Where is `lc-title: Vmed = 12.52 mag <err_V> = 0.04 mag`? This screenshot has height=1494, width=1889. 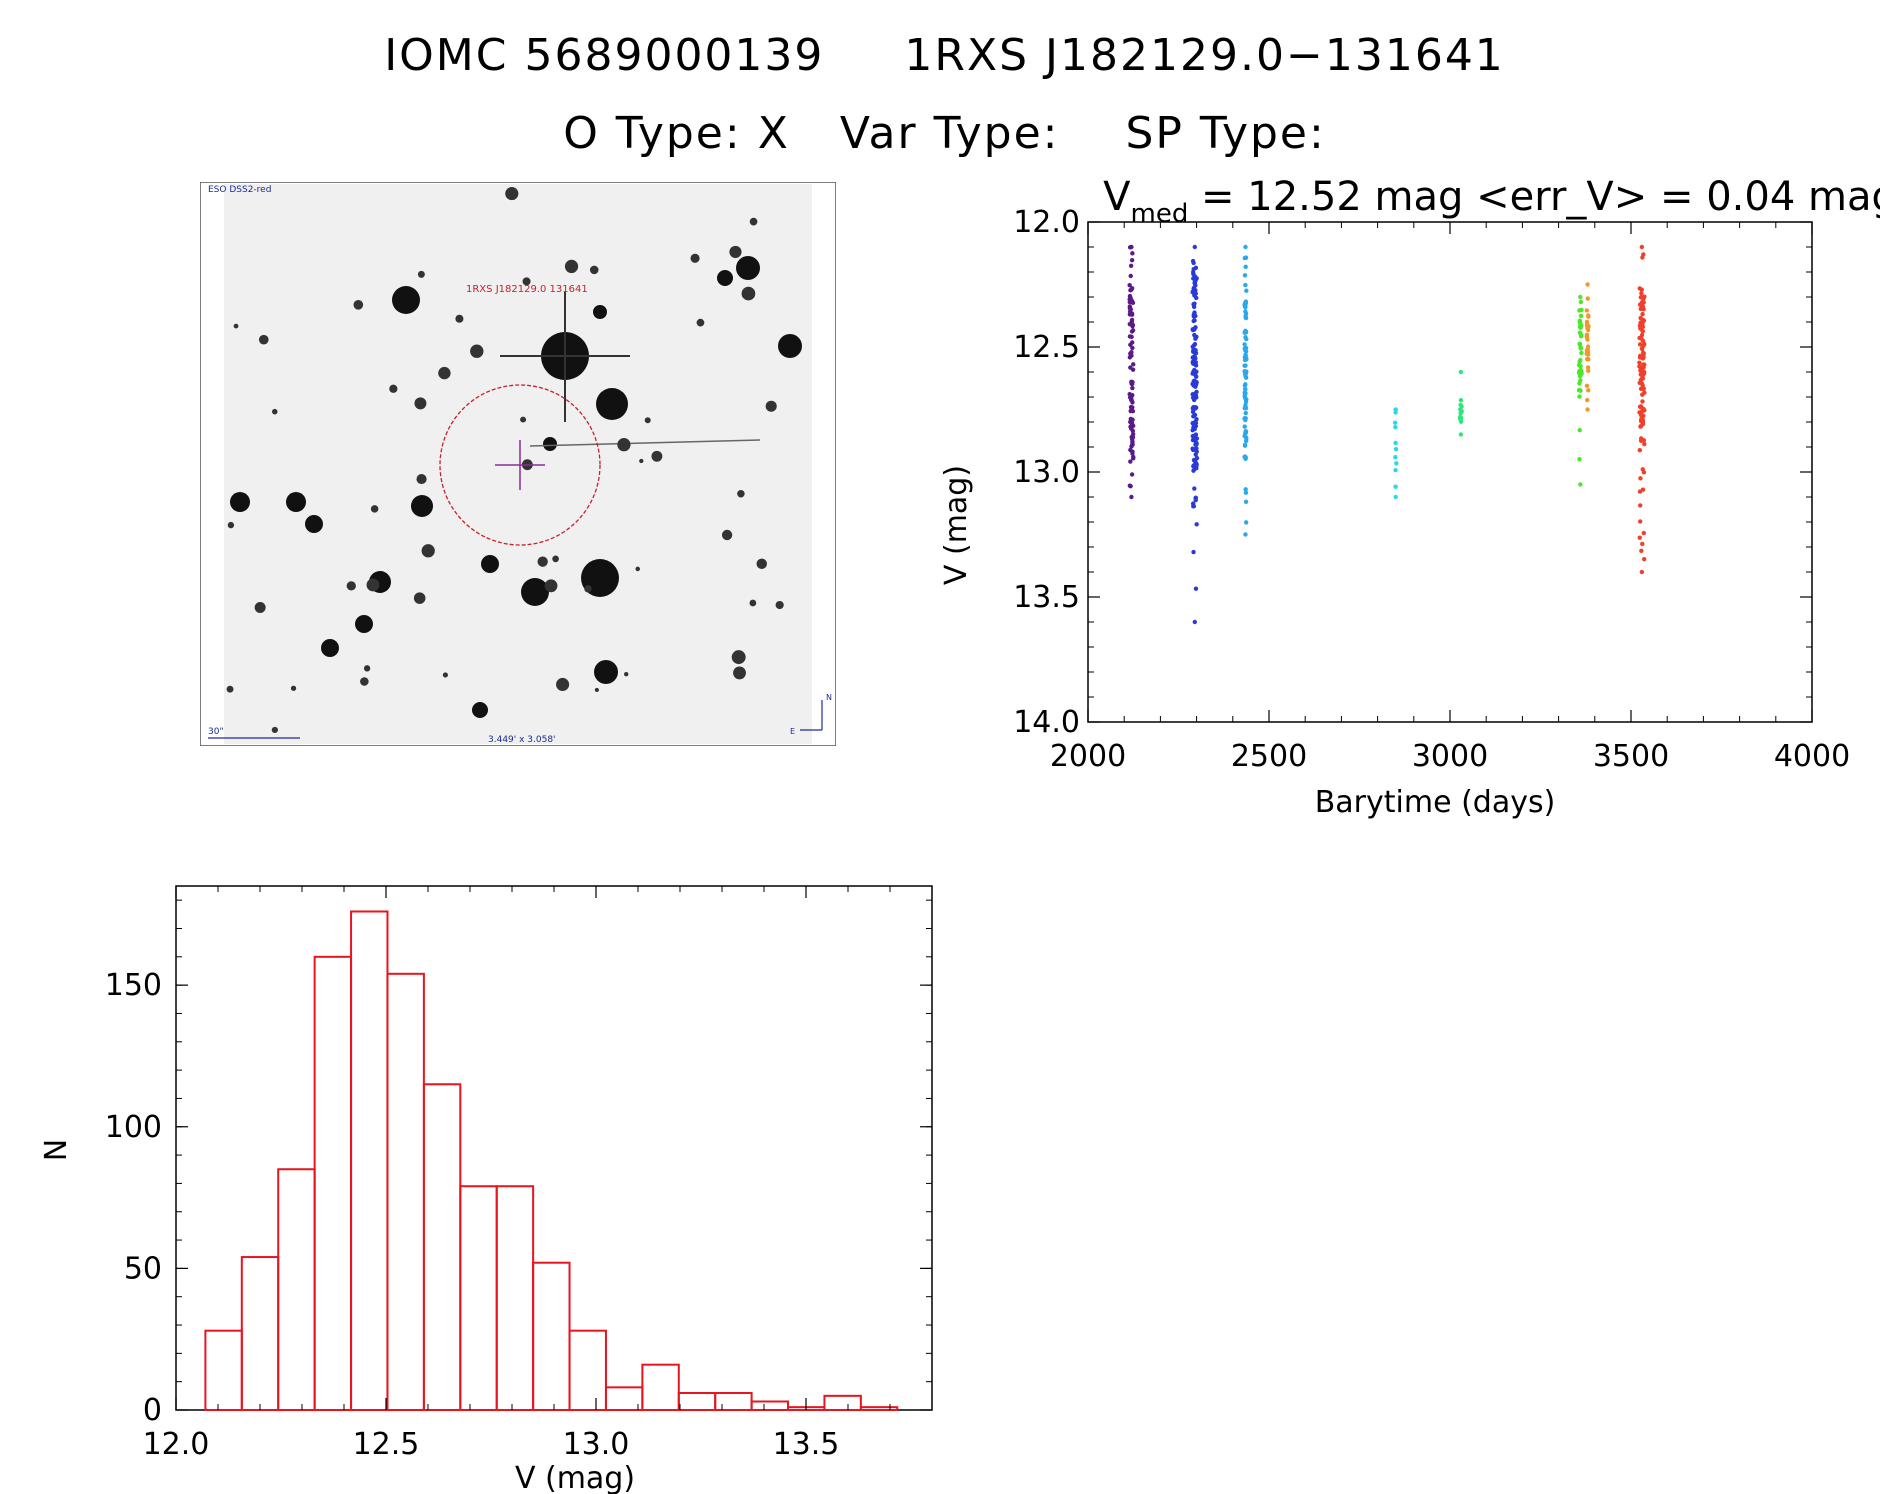 lc-title: Vmed = 12.52 mag <err_V> = 0.04 mag is located at coordinates (1491, 201).